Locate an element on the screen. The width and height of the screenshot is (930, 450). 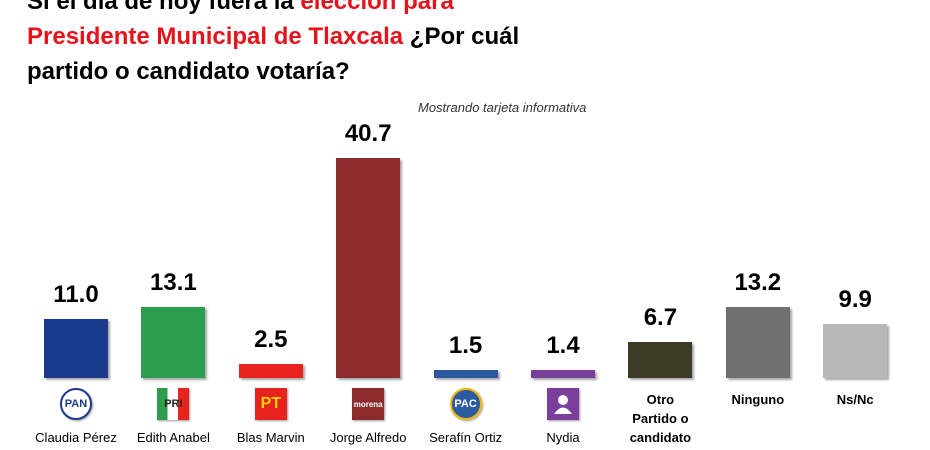
party-logo: PT is located at coordinates (270, 404).